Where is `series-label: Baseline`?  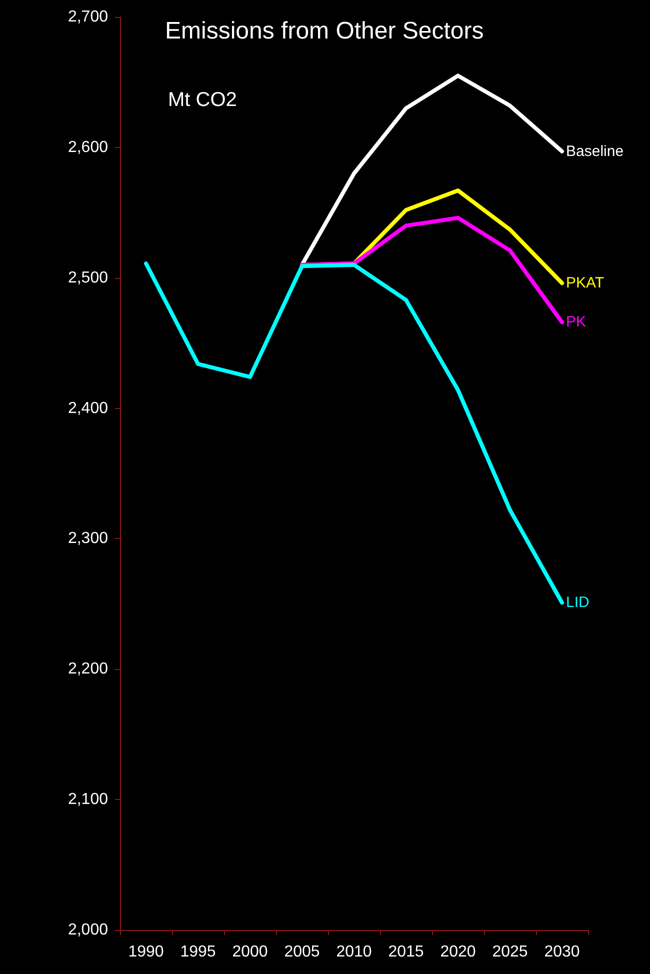
series-label: Baseline is located at coordinates (595, 151).